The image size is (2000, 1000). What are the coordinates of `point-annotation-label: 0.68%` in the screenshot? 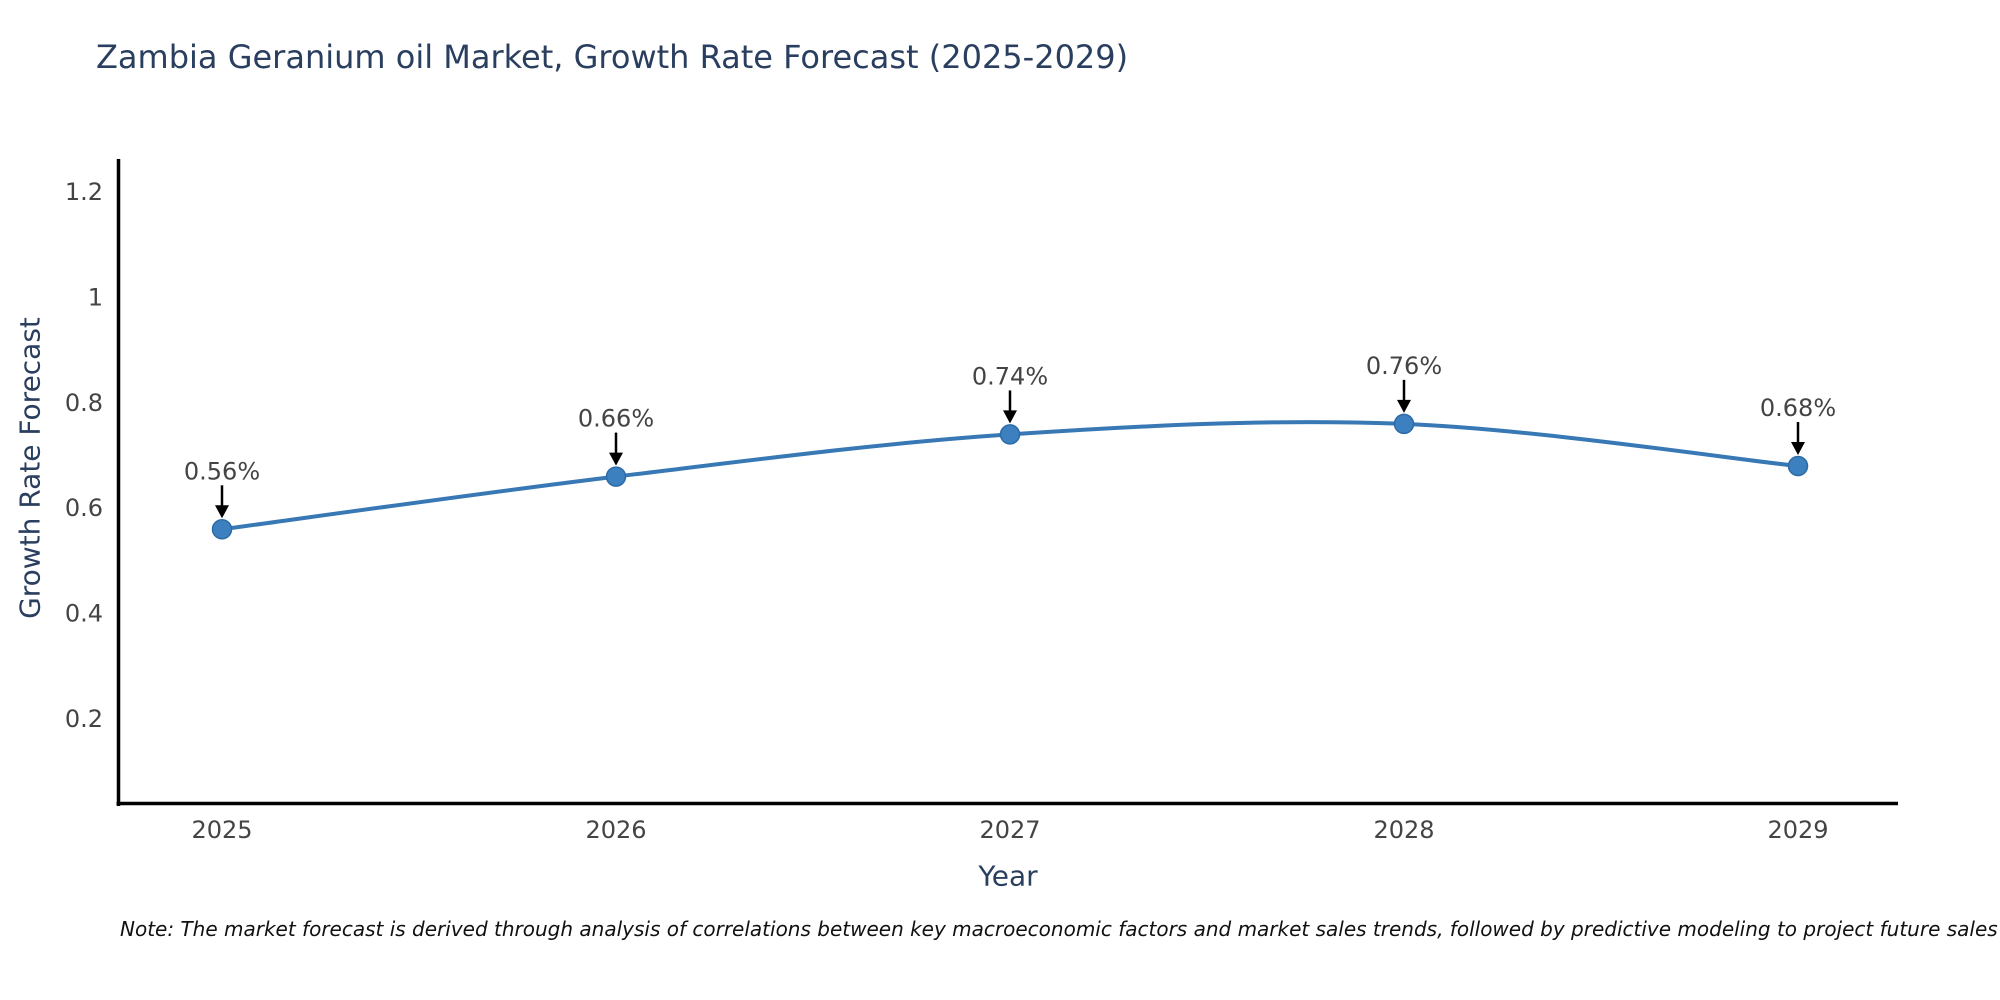 It's located at (1798, 408).